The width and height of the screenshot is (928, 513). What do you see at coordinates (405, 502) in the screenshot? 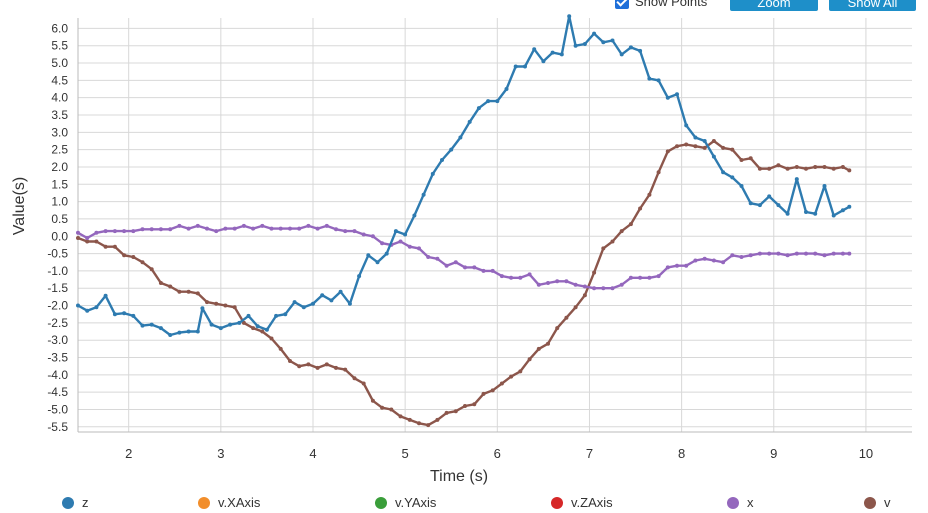
I see `legend-item-v-yaxis: v.YAxis` at bounding box center [405, 502].